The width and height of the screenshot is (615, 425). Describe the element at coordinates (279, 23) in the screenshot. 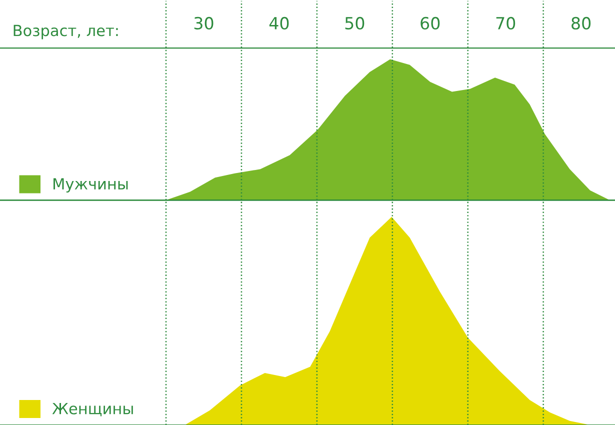

I see `x-tick-label: 40` at that location.